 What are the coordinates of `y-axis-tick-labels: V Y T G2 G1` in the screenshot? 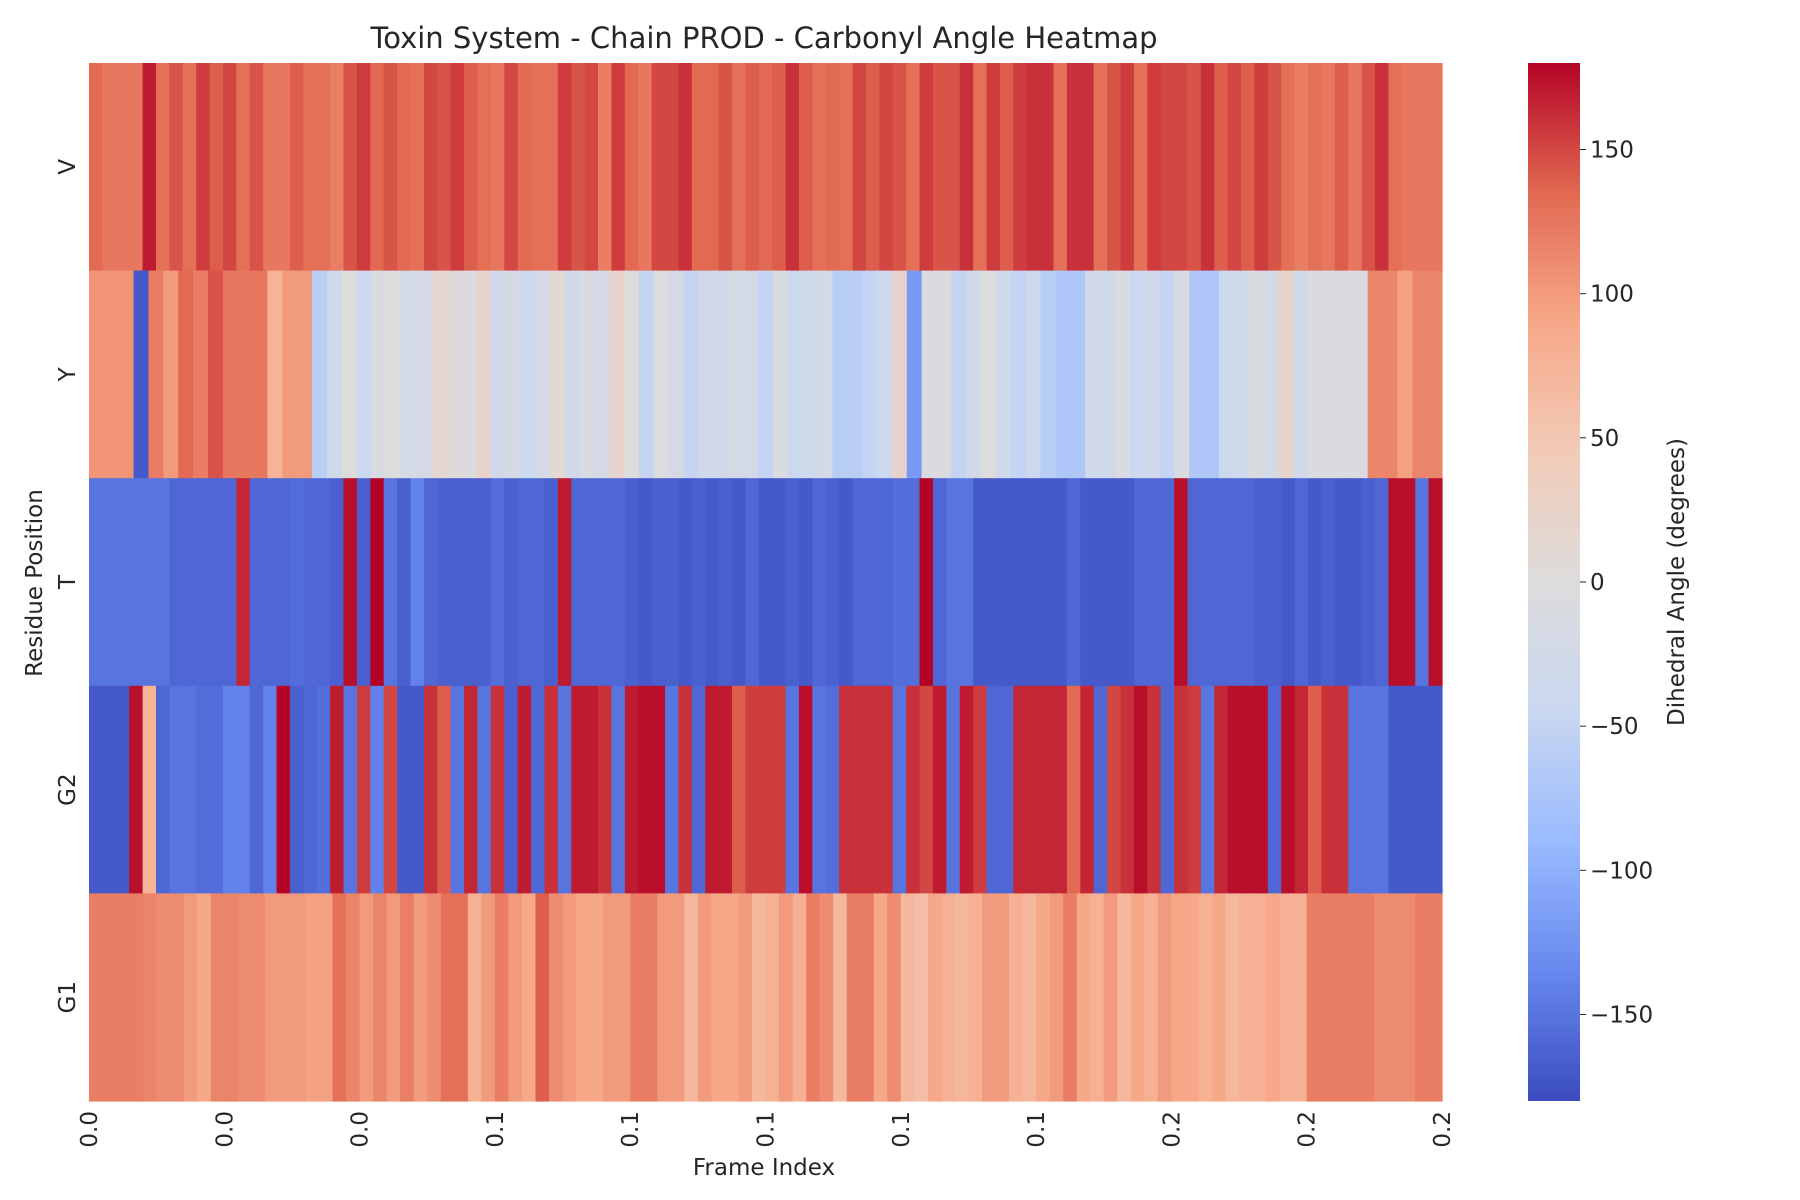 It's located at (68, 586).